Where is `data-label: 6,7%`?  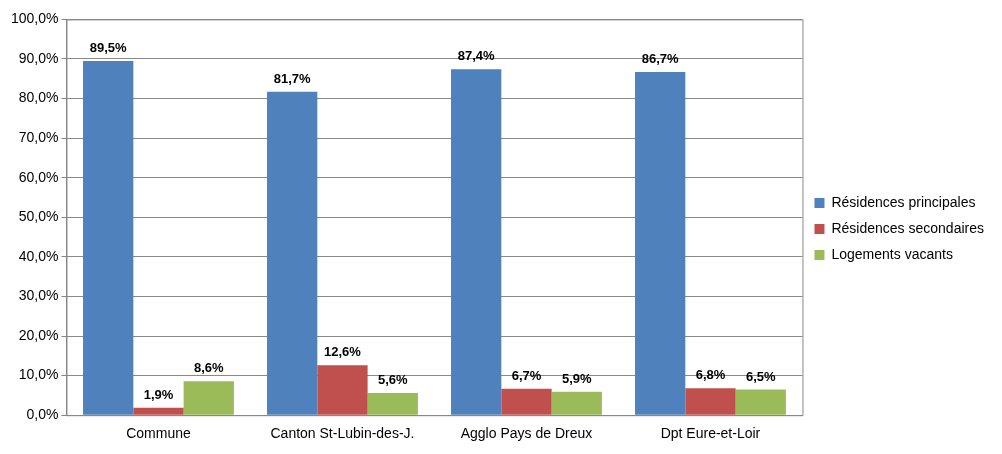 data-label: 6,7% is located at coordinates (526, 375).